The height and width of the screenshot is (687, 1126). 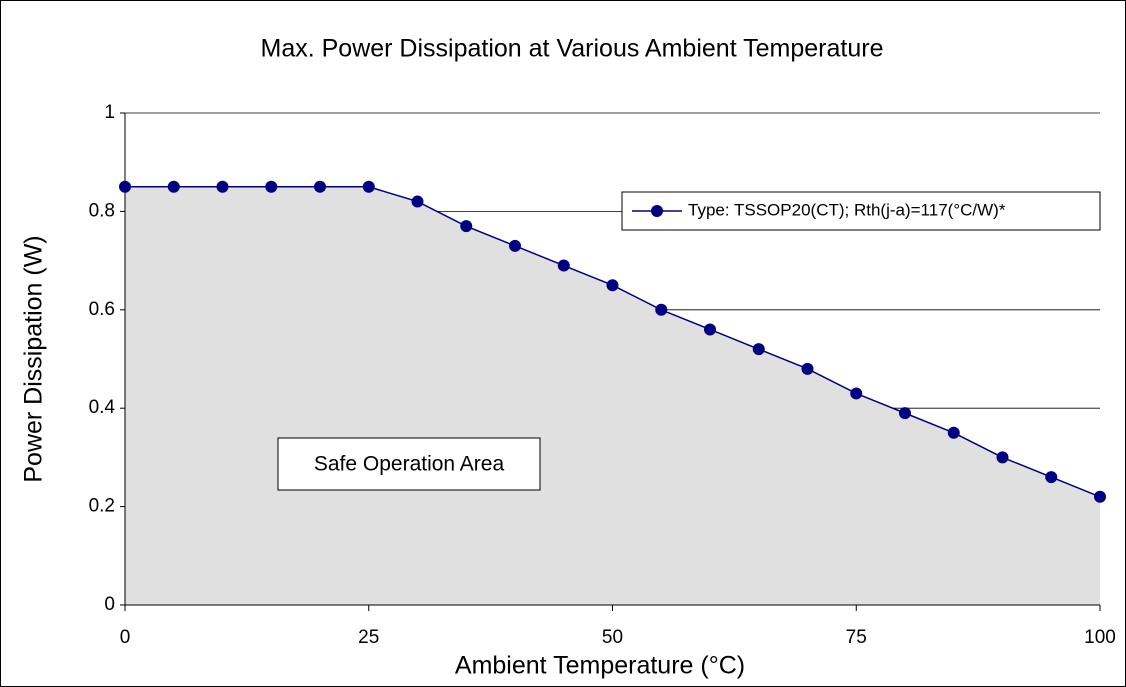 What do you see at coordinates (600, 666) in the screenshot?
I see `x-axis-label: Ambient Temperature (°C)` at bounding box center [600, 666].